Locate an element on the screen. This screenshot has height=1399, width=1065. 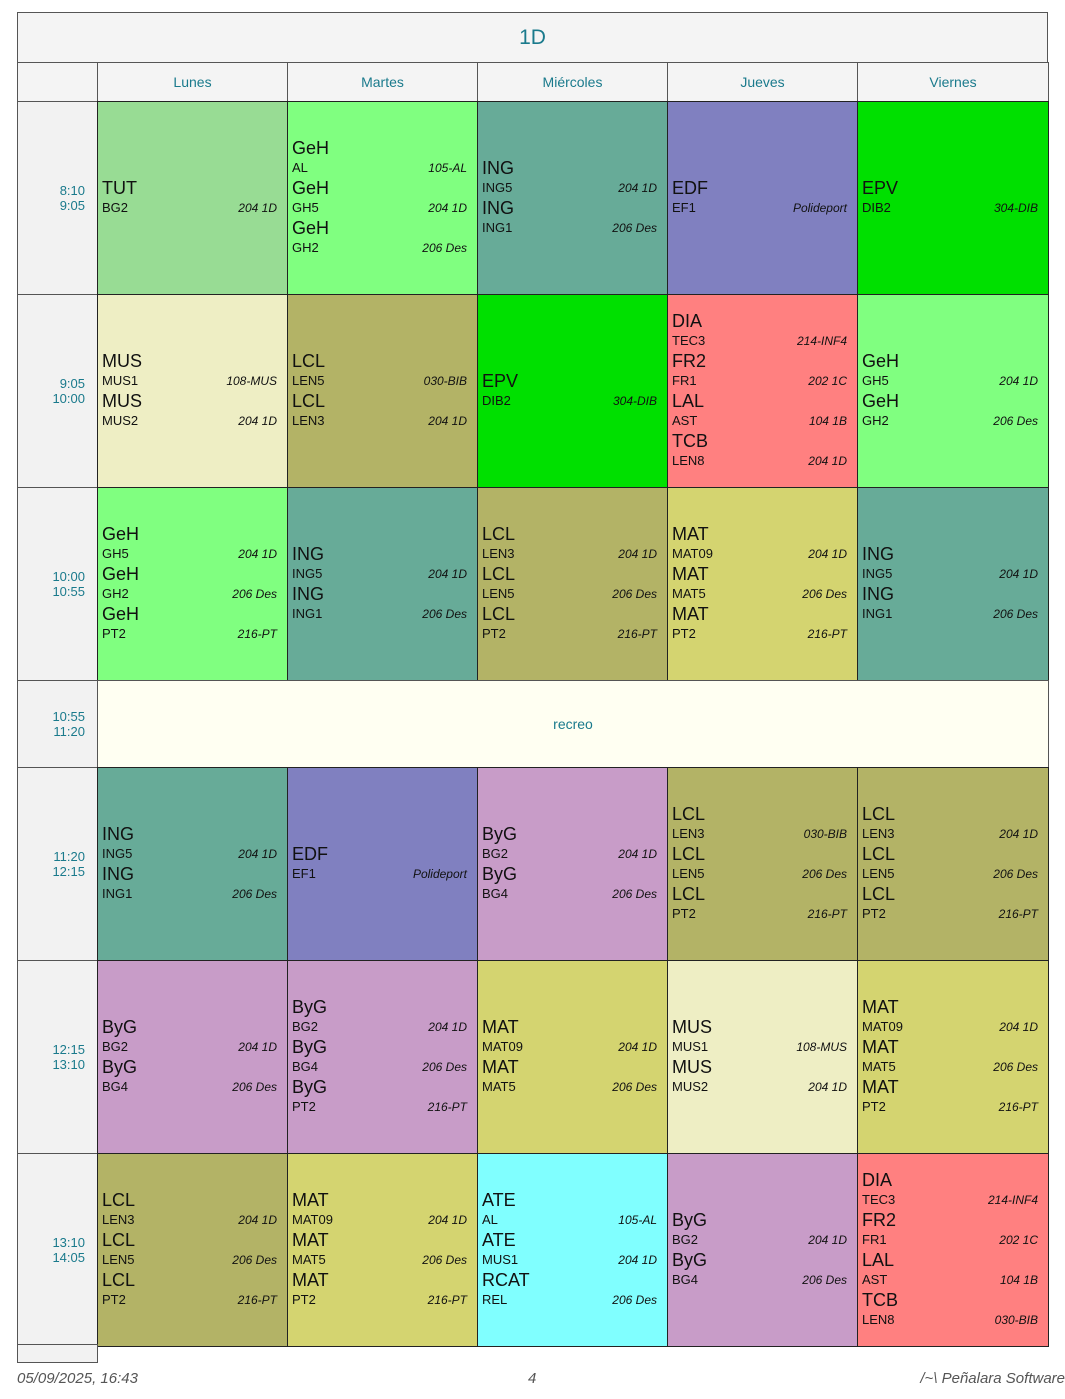
subject: ATE is located at coordinates (499, 1240).